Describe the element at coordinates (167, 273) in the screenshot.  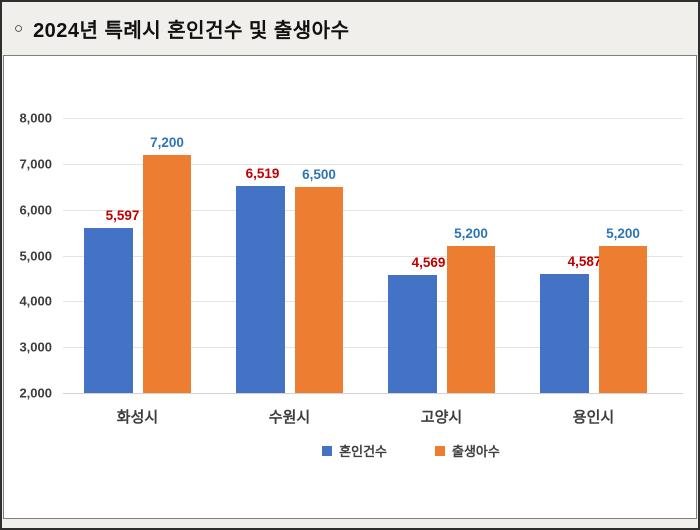
I see `bar-출생아수-화성시` at that location.